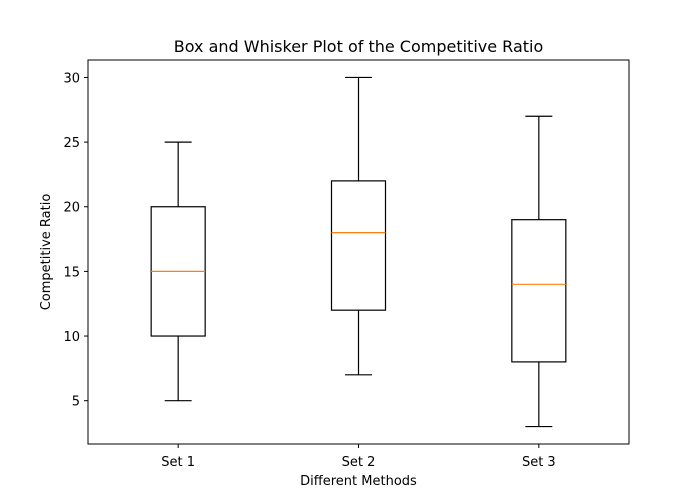  What do you see at coordinates (71, 337) in the screenshot?
I see `y-tick-label: 10` at bounding box center [71, 337].